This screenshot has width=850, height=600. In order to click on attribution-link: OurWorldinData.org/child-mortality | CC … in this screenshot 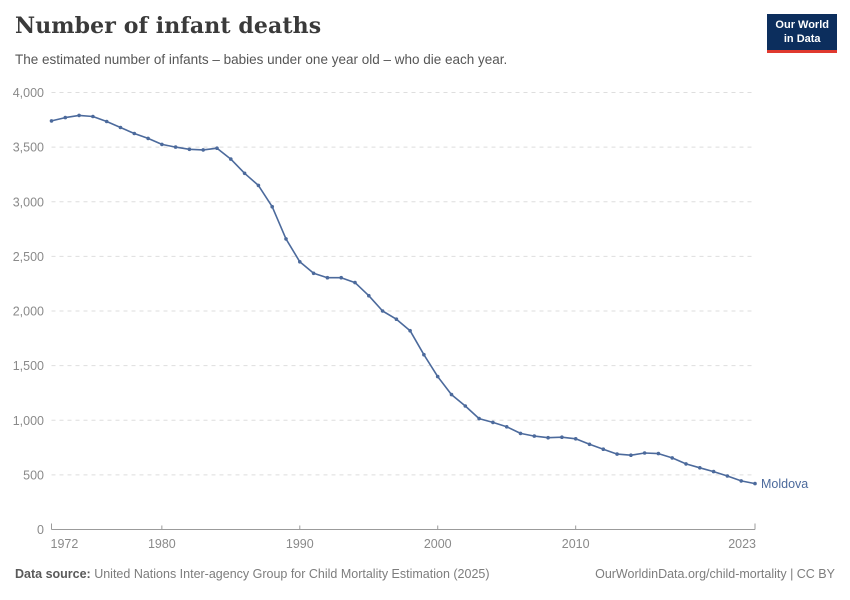, I will do `click(715, 574)`.